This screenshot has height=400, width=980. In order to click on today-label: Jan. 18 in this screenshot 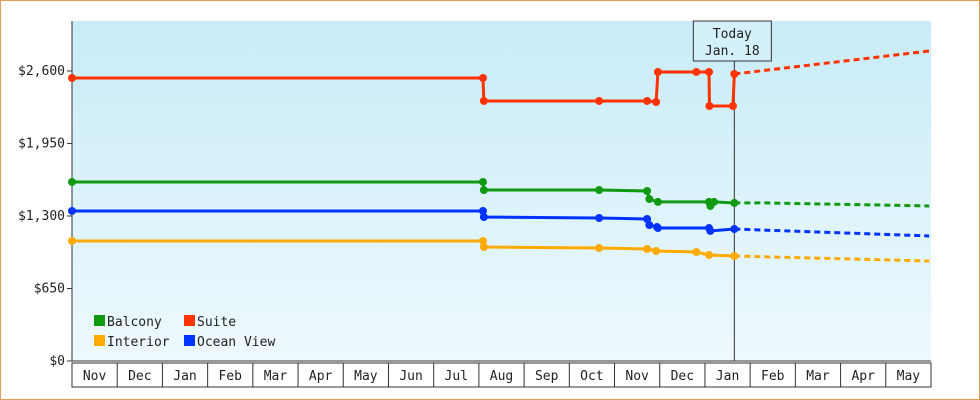, I will do `click(732, 51)`.